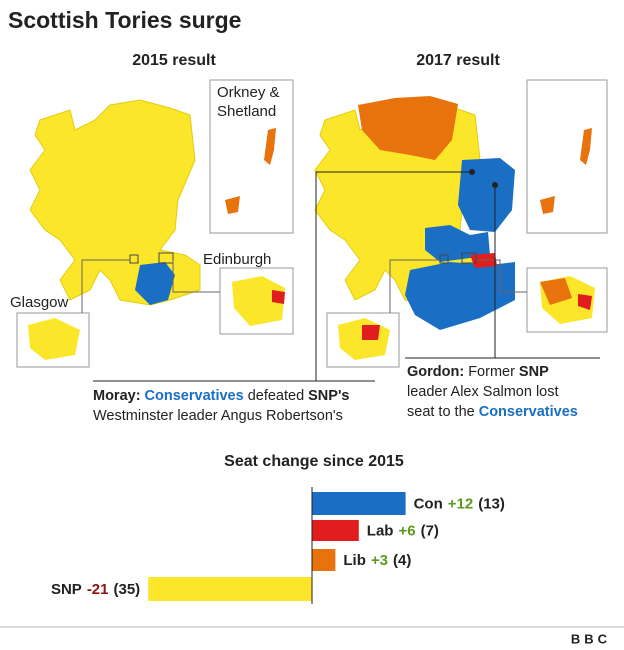 This screenshot has width=624, height=650. What do you see at coordinates (276, 396) in the screenshot?
I see `text: defeated` at bounding box center [276, 396].